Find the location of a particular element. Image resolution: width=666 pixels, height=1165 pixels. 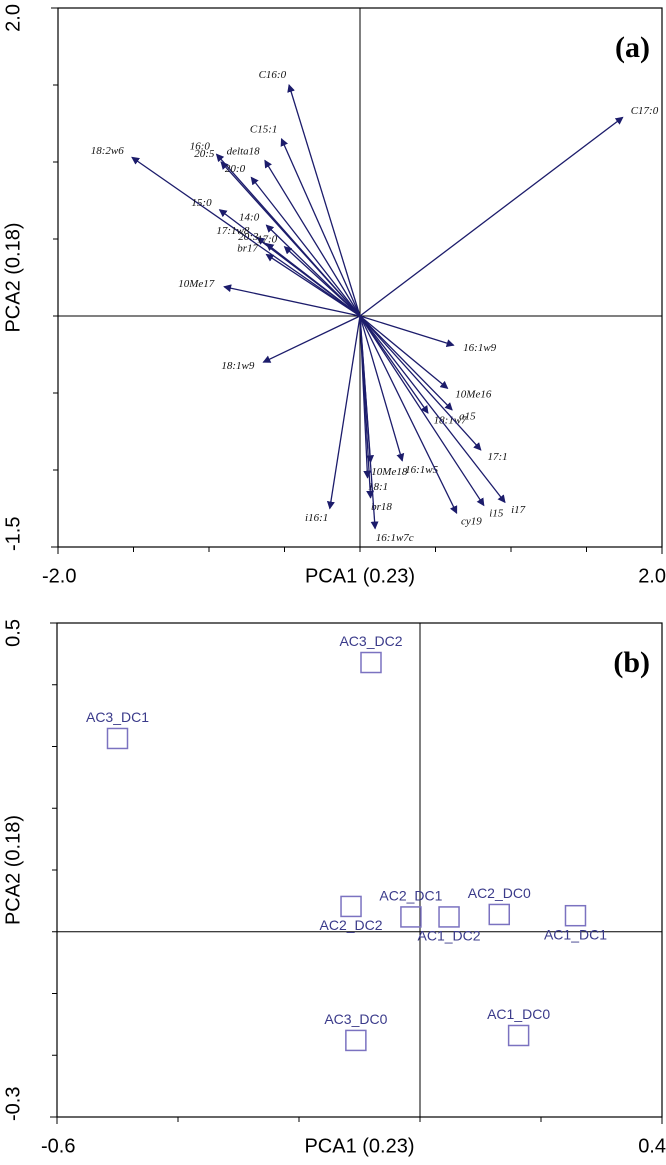

y-tick-label: -0.3 is located at coordinates (13, 1104).